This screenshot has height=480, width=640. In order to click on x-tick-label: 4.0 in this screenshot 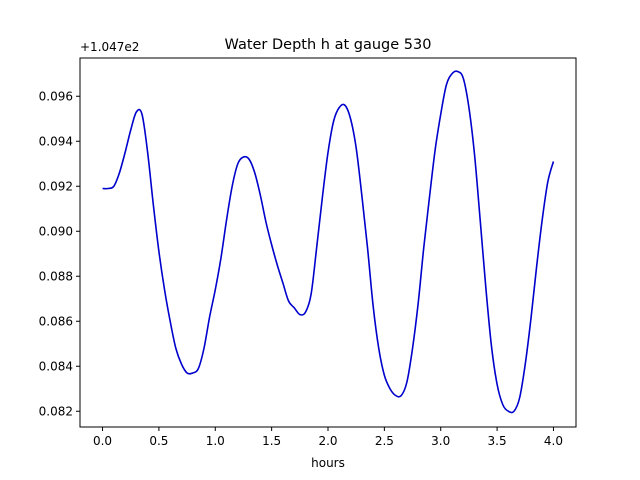, I will do `click(553, 441)`.